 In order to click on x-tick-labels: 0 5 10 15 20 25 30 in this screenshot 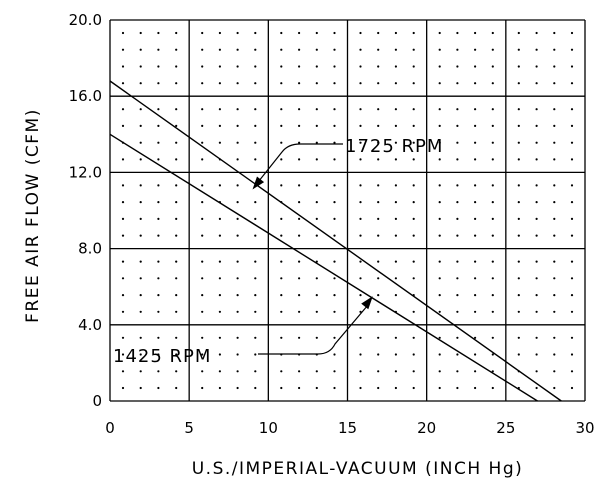, I will do `click(349, 428)`.